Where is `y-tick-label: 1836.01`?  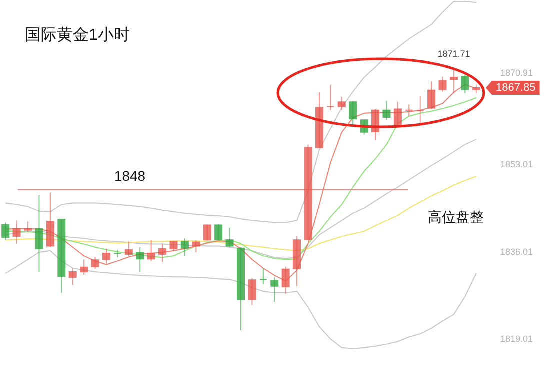
y-tick-label: 1836.01 is located at coordinates (517, 251).